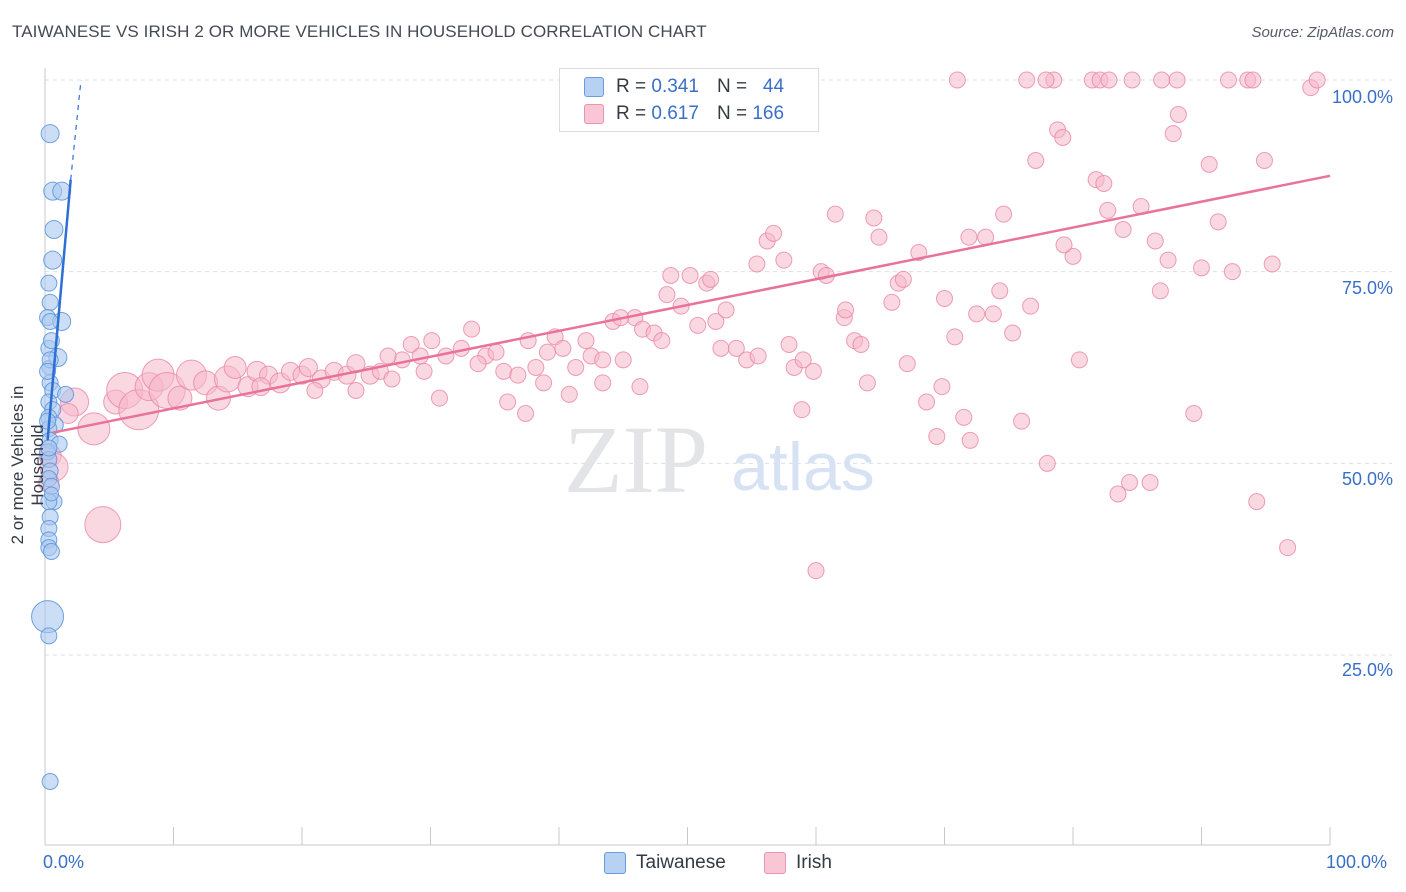  Describe the element at coordinates (798, 863) in the screenshot. I see `legend-item-irish: Irish` at that location.